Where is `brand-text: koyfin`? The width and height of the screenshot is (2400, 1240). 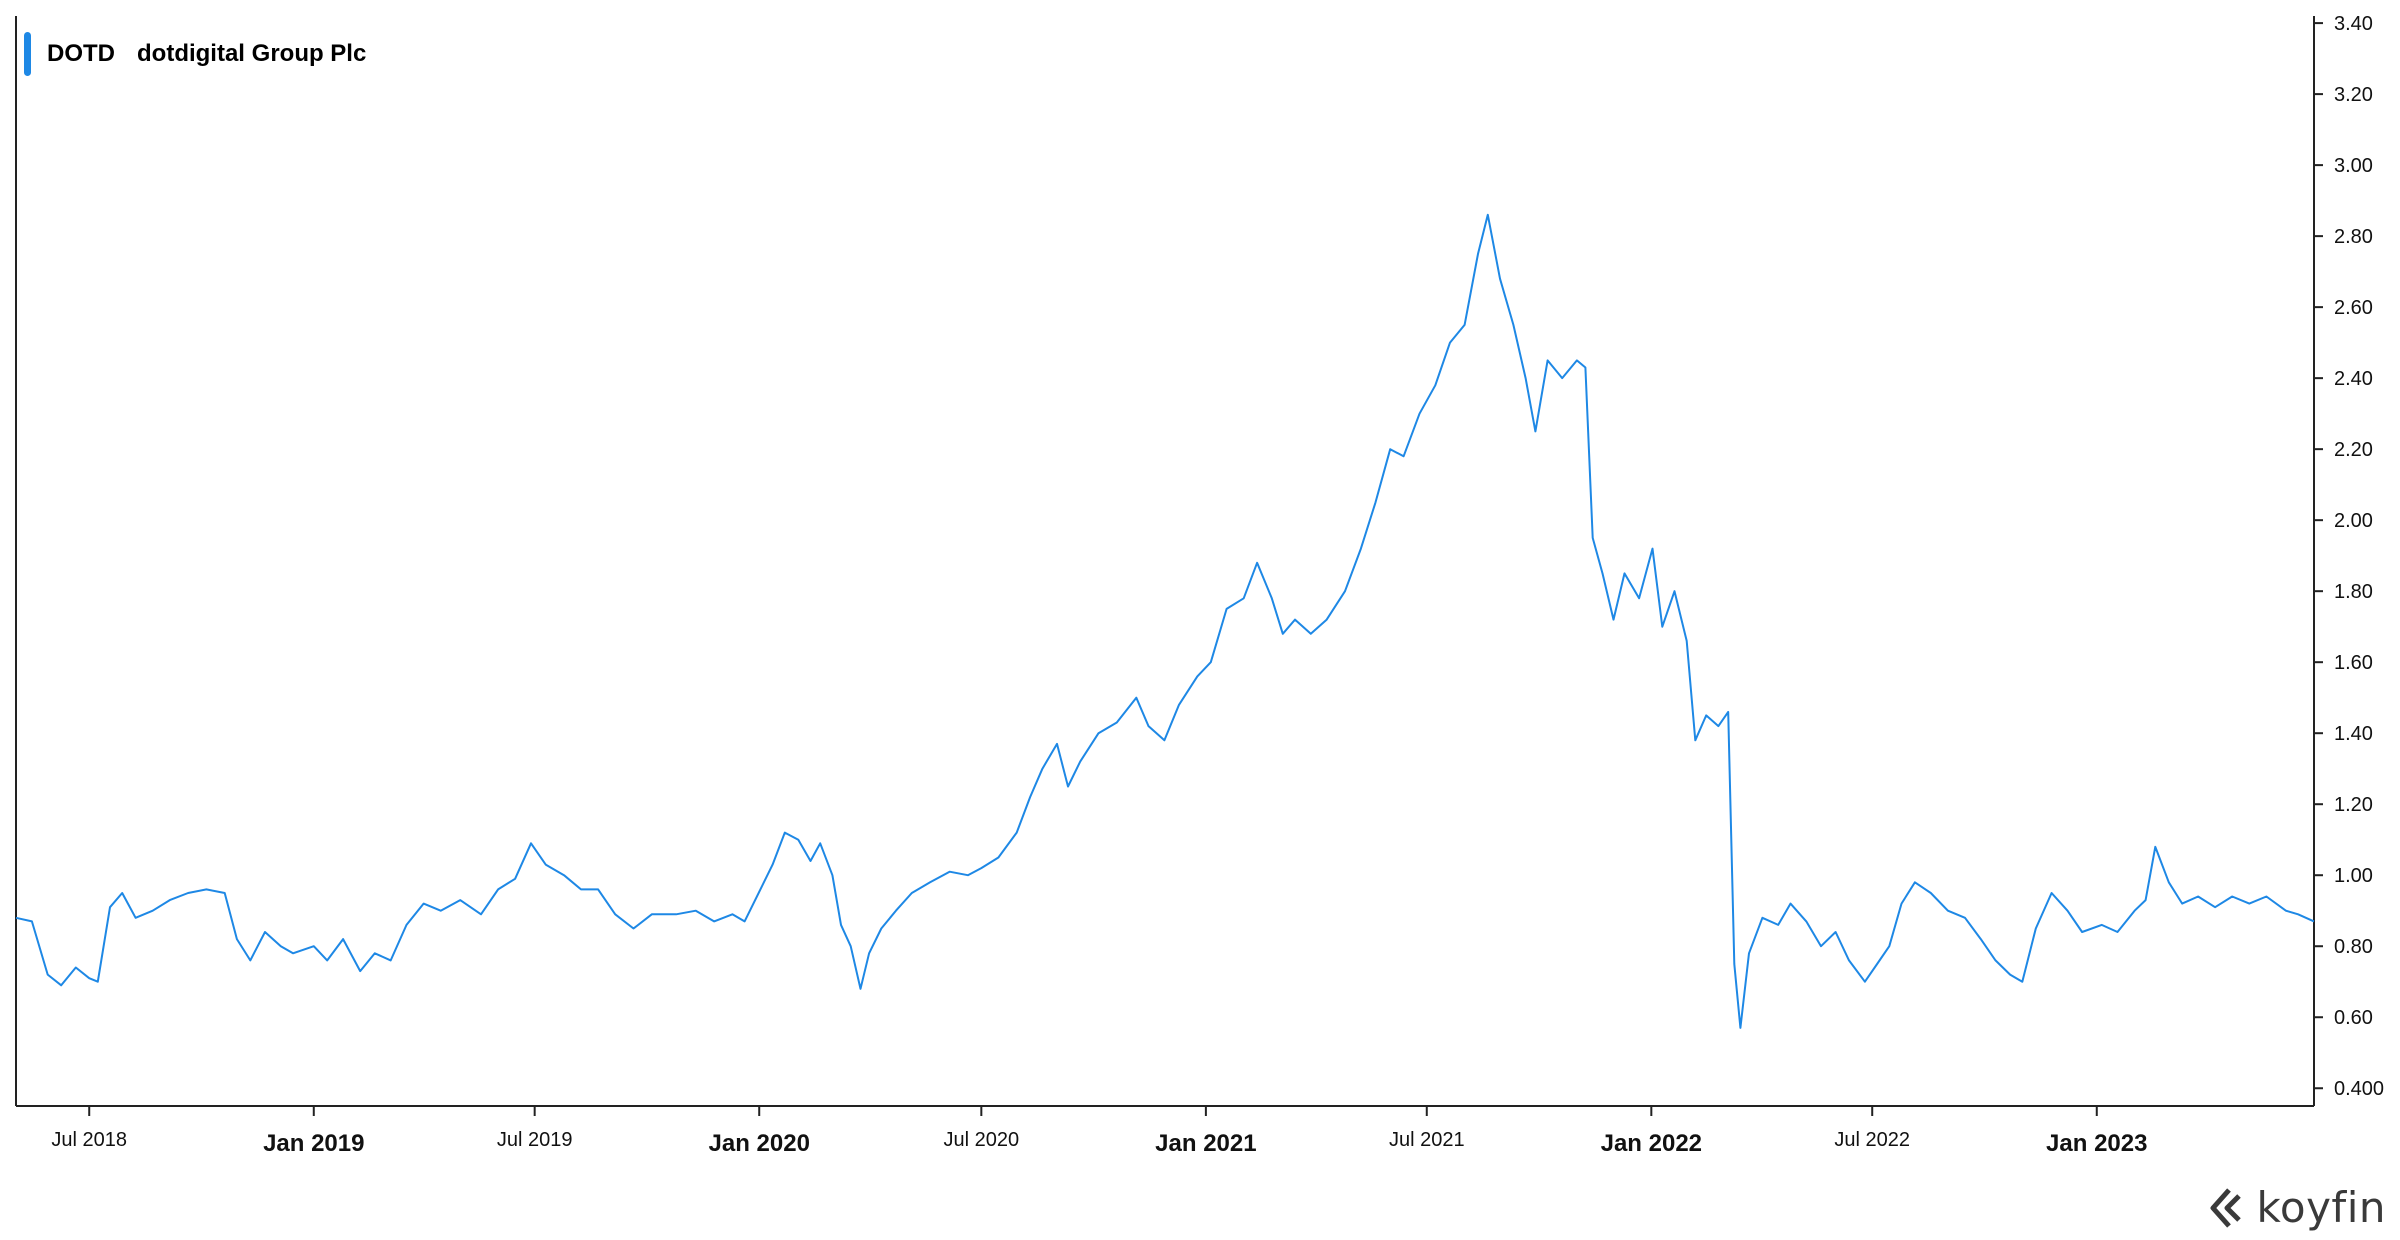 brand-text: koyfin is located at coordinates (2321, 1207).